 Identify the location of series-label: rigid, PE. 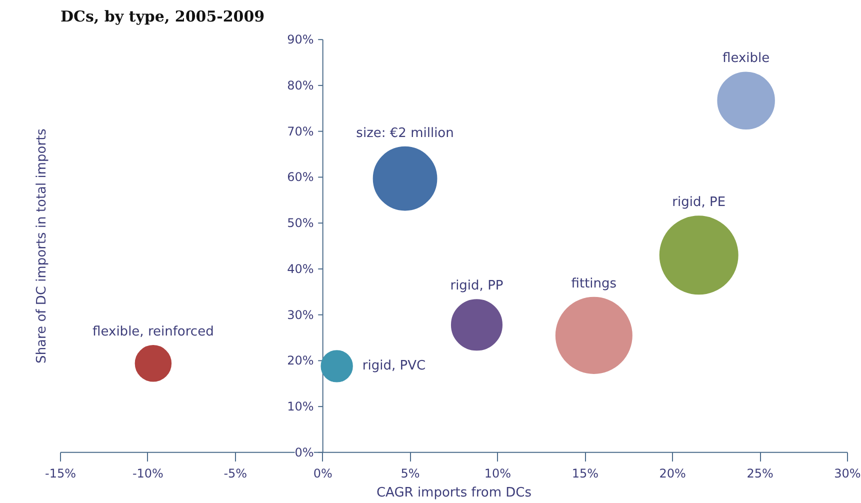
(699, 202).